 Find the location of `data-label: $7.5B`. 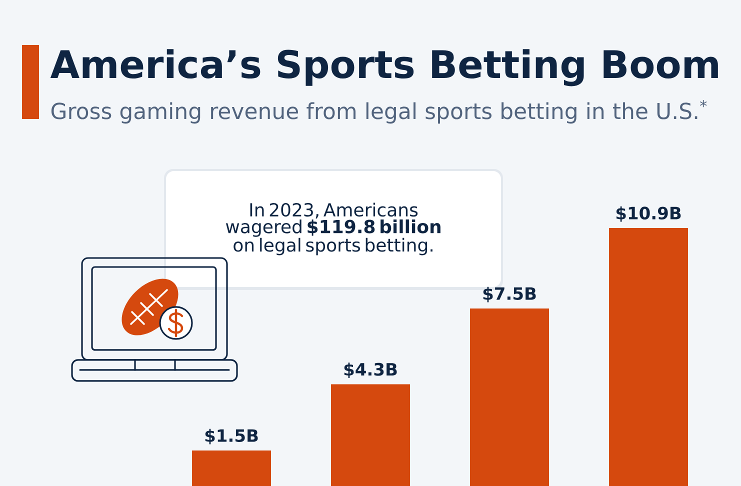

data-label: $7.5B is located at coordinates (509, 294).